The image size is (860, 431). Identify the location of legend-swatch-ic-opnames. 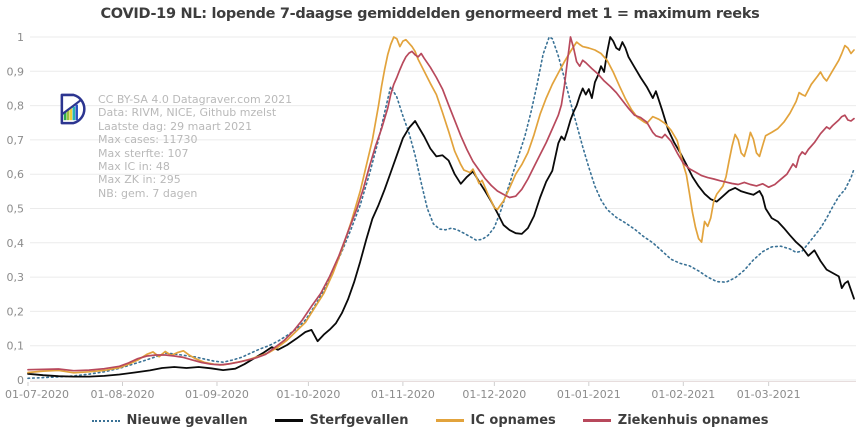
(449, 420).